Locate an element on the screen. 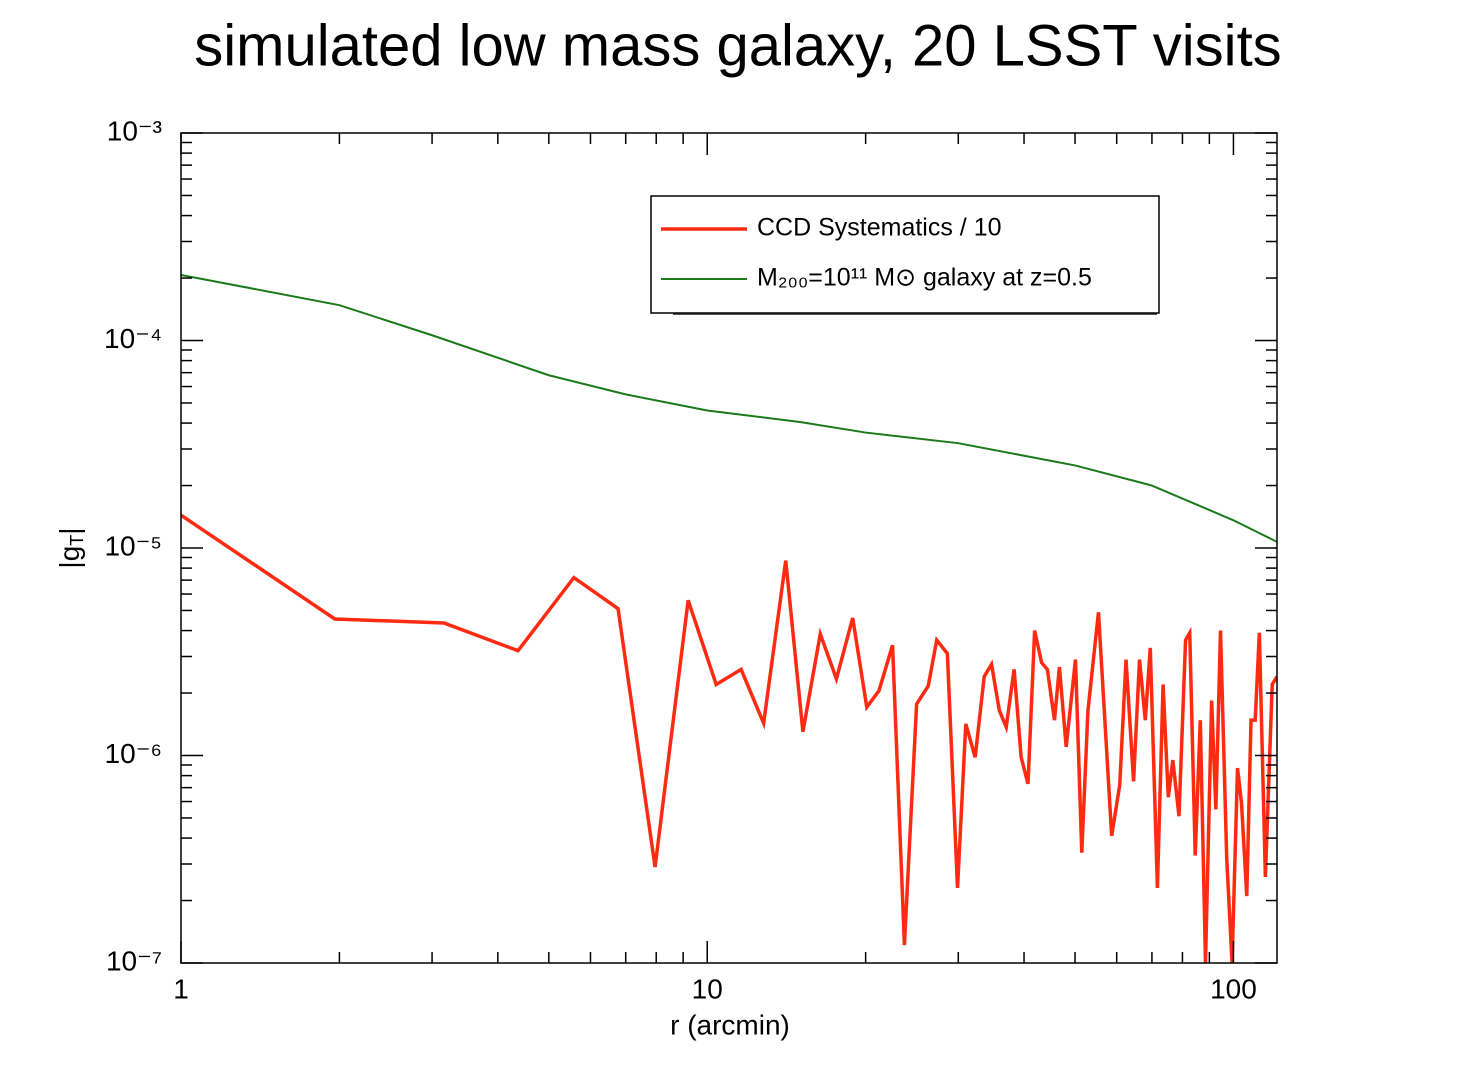  y-tick-label: 10⁻⁵ is located at coordinates (133, 545).